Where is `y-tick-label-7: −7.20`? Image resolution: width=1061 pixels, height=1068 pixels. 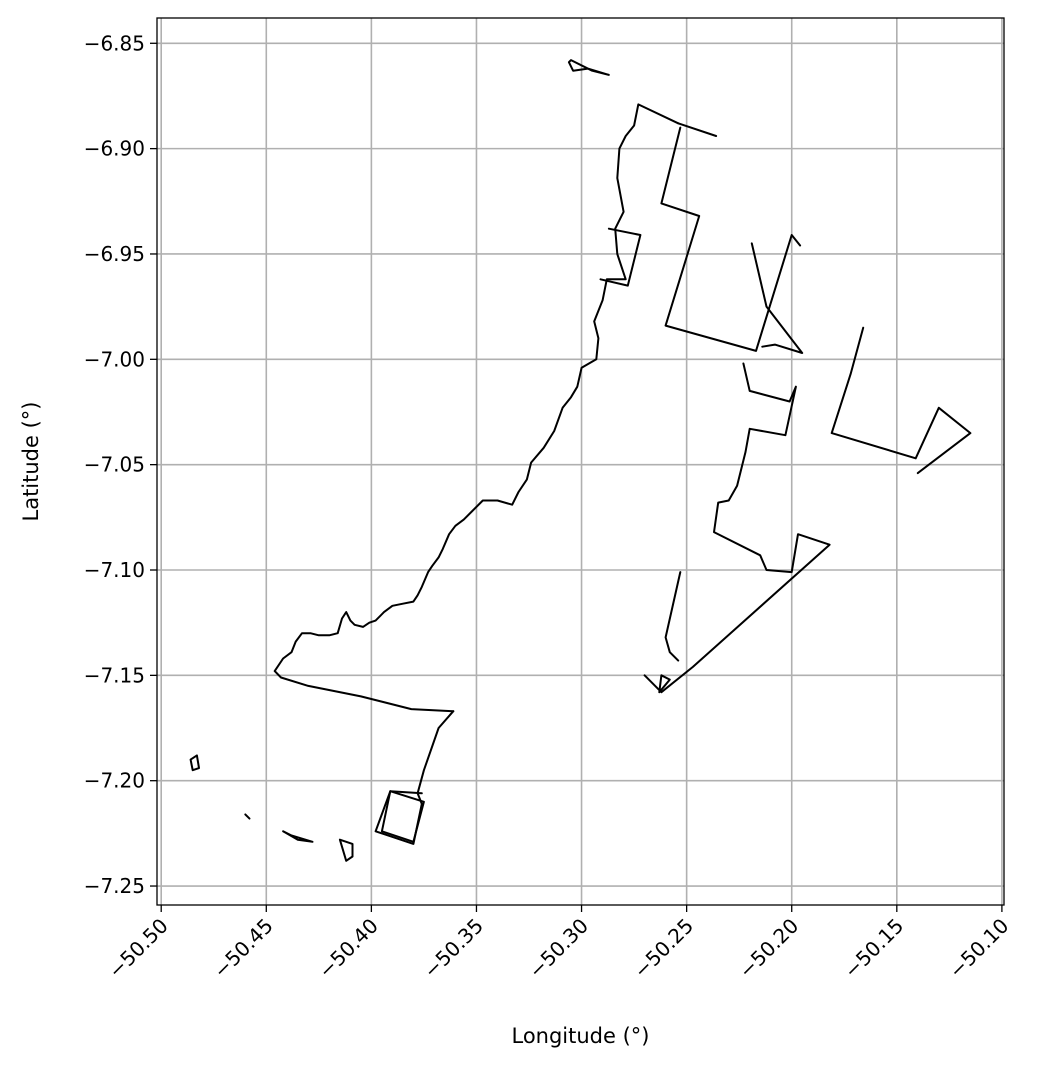
y-tick-label-7: −7.20 is located at coordinates (114, 781).